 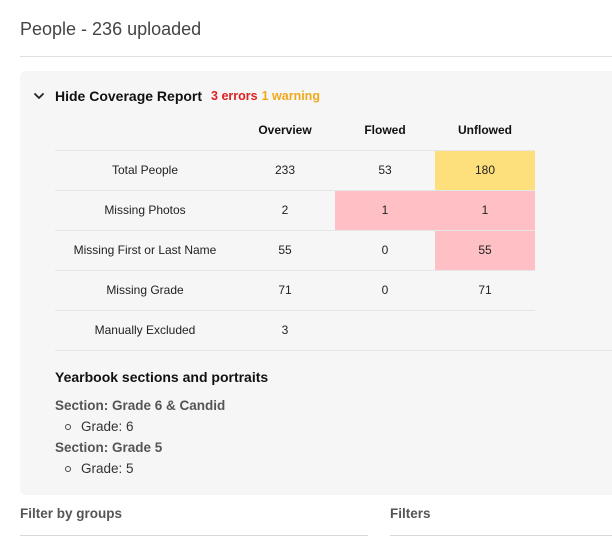 What do you see at coordinates (385, 209) in the screenshot?
I see `flowed-cell-error: 1` at bounding box center [385, 209].